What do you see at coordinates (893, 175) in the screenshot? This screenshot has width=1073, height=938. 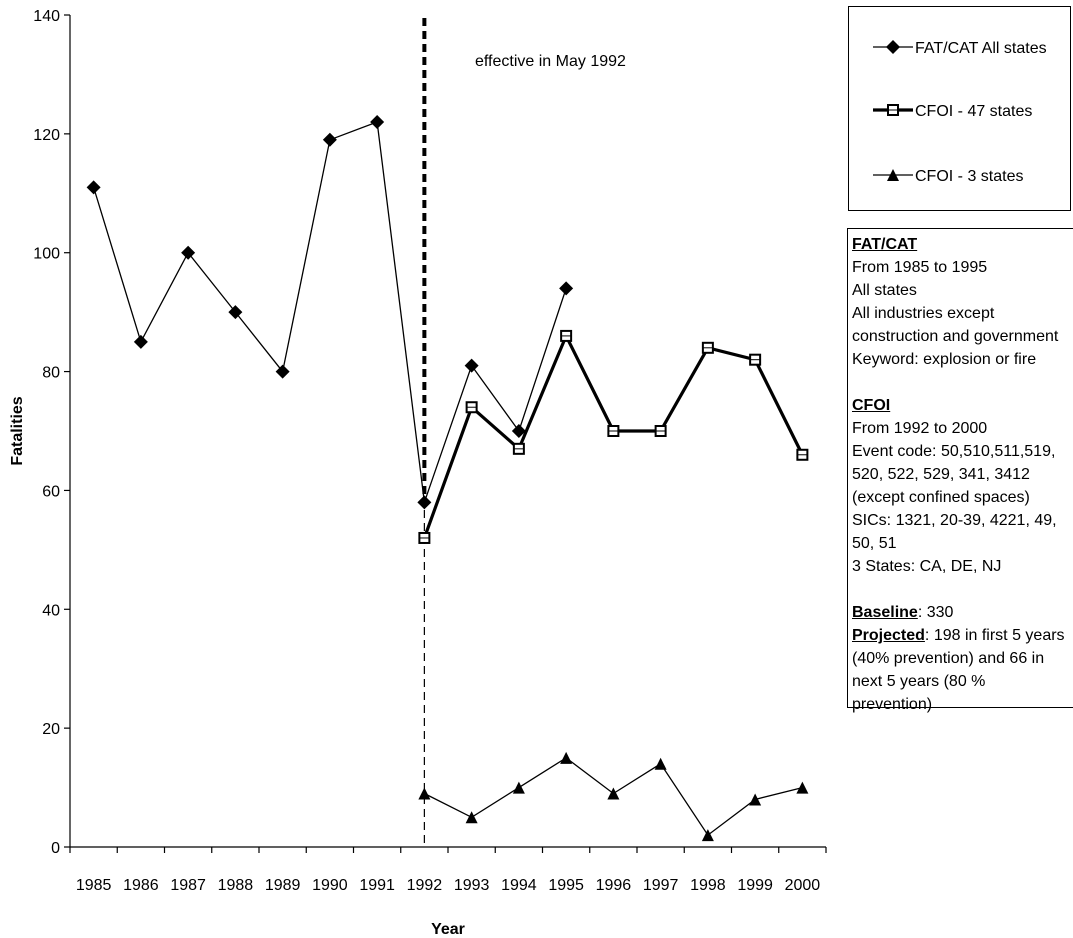 I see `legend-marker-triangle` at bounding box center [893, 175].